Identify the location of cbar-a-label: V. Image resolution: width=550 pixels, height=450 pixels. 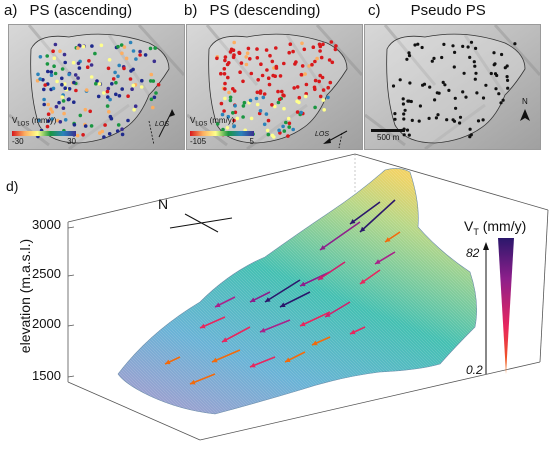
(15, 121).